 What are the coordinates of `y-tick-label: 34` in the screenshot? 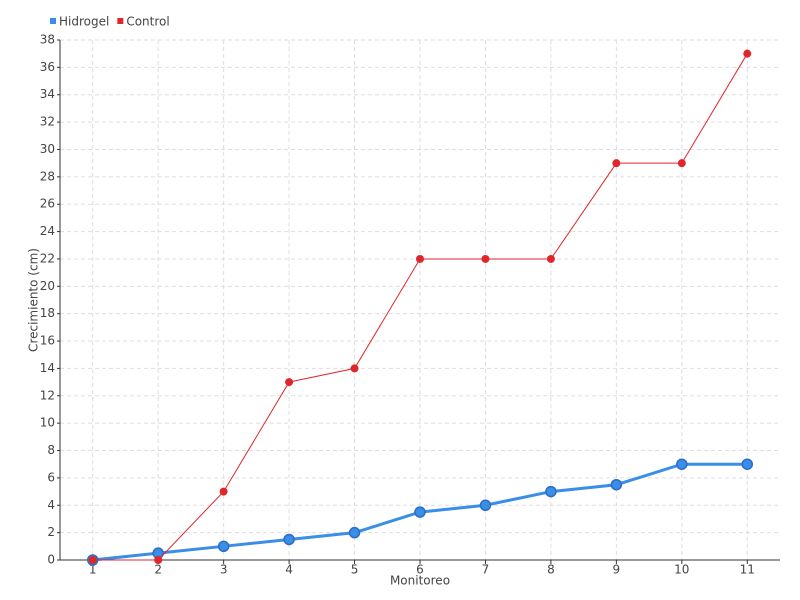 It's located at (47, 94).